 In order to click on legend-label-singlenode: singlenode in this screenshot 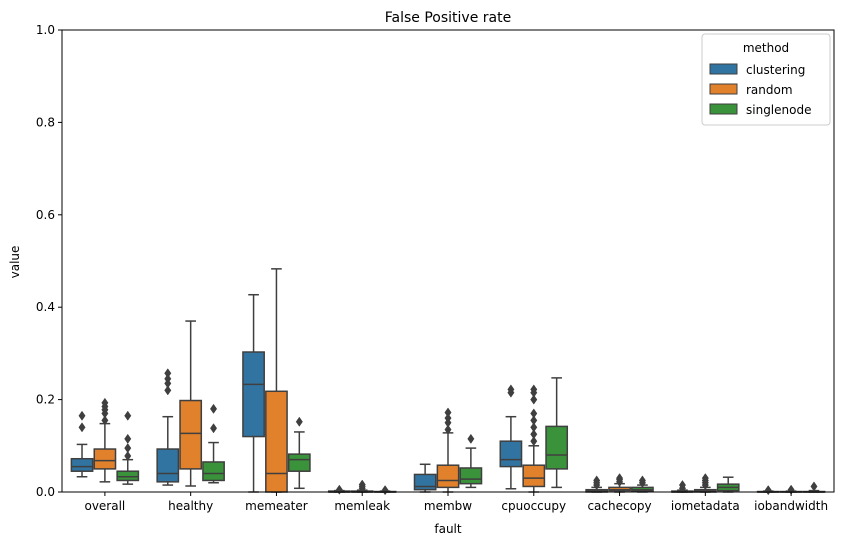, I will do `click(778, 110)`.